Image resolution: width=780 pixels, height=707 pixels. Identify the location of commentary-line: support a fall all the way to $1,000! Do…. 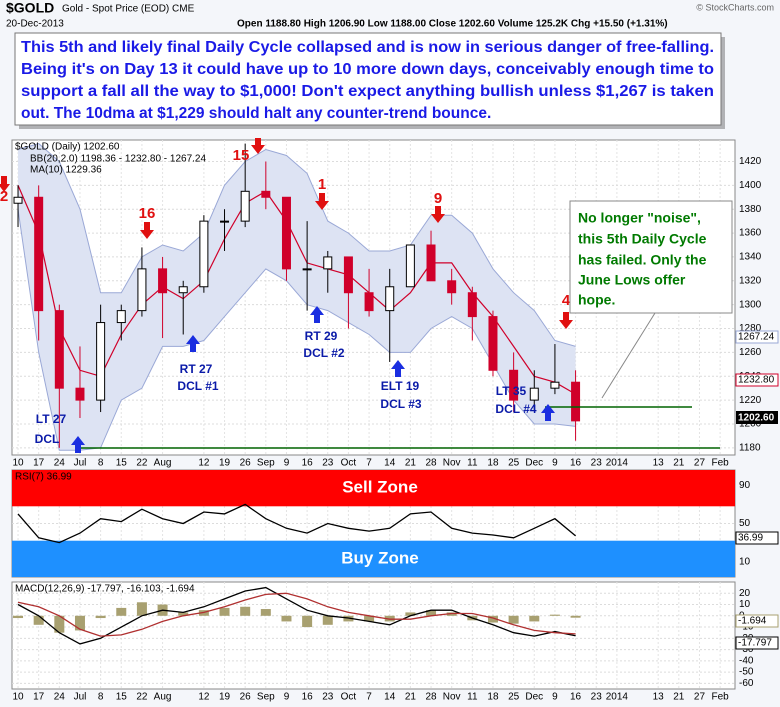
(367, 91).